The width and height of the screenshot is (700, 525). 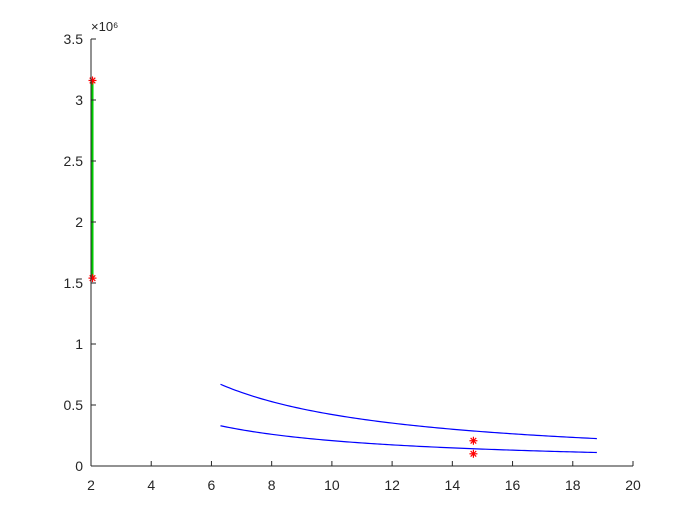 I want to click on y-tick-label: 0, so click(x=79, y=466).